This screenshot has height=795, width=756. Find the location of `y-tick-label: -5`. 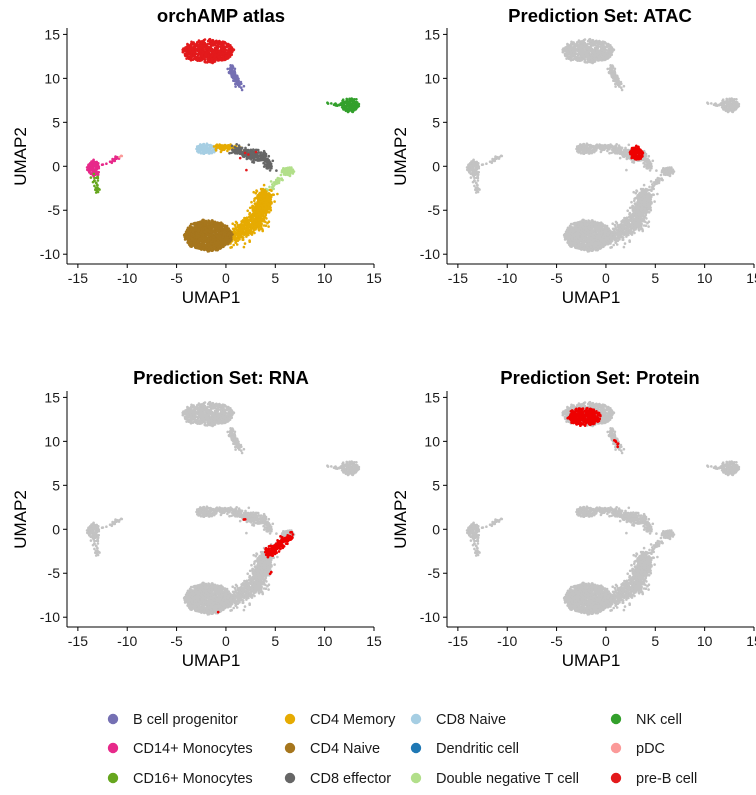

y-tick-label: -5 is located at coordinates (54, 210).